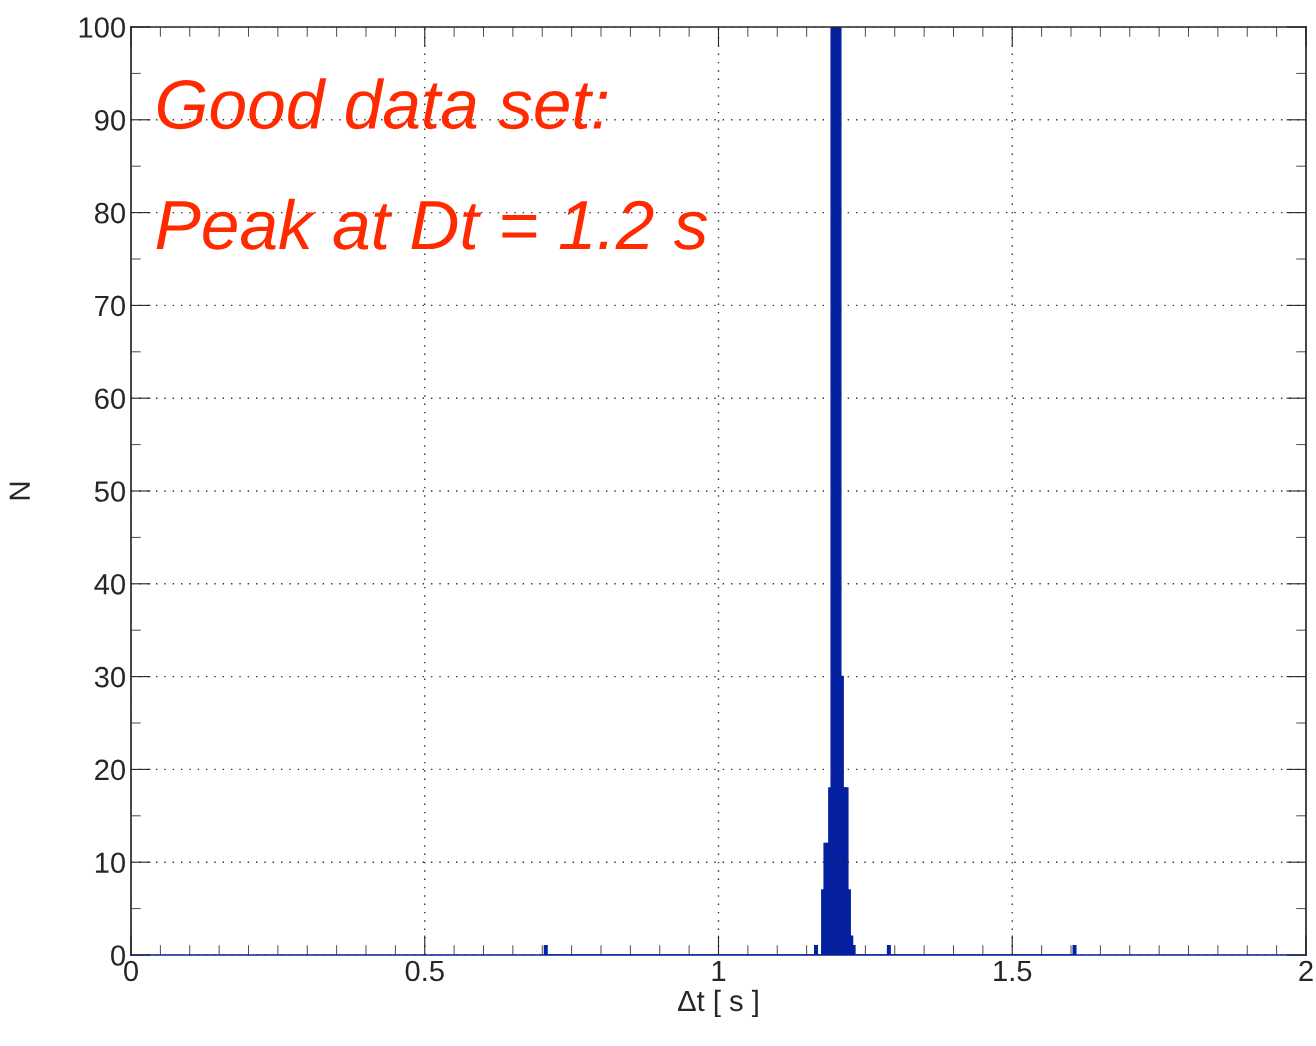  I want to click on x-tick-label: 1, so click(719, 970).